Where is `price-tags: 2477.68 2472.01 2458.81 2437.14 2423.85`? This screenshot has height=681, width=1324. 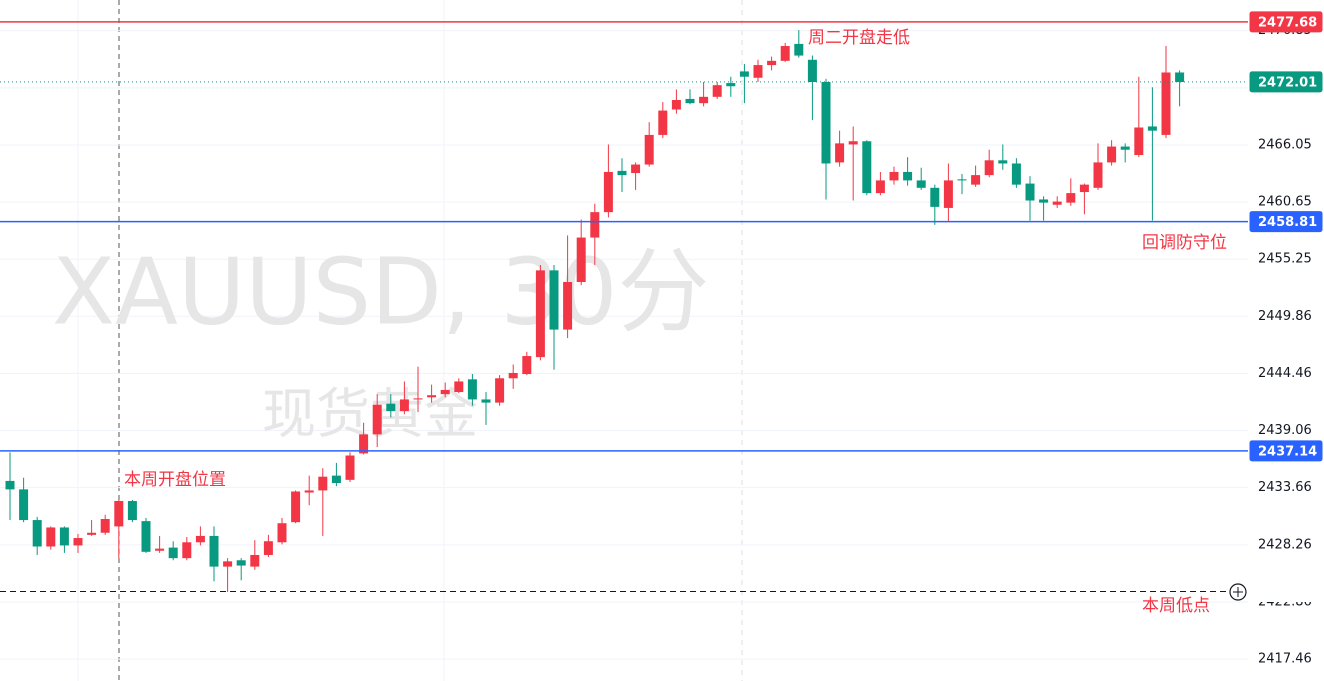
price-tags: 2477.68 2472.01 2458.81 2437.14 2423.85 is located at coordinates (1286, 306).